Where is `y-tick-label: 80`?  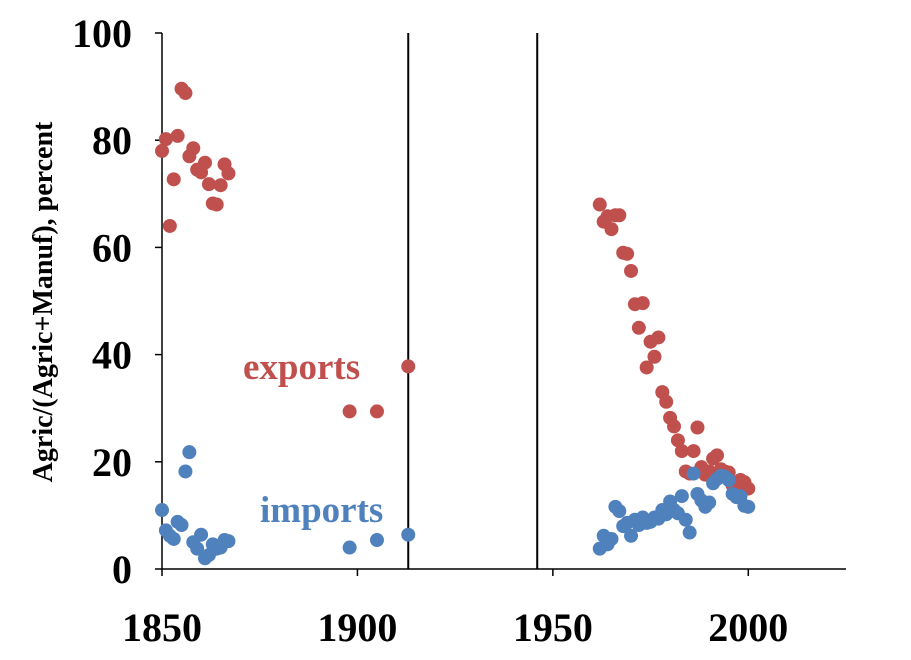
y-tick-label: 80 is located at coordinates (112, 140).